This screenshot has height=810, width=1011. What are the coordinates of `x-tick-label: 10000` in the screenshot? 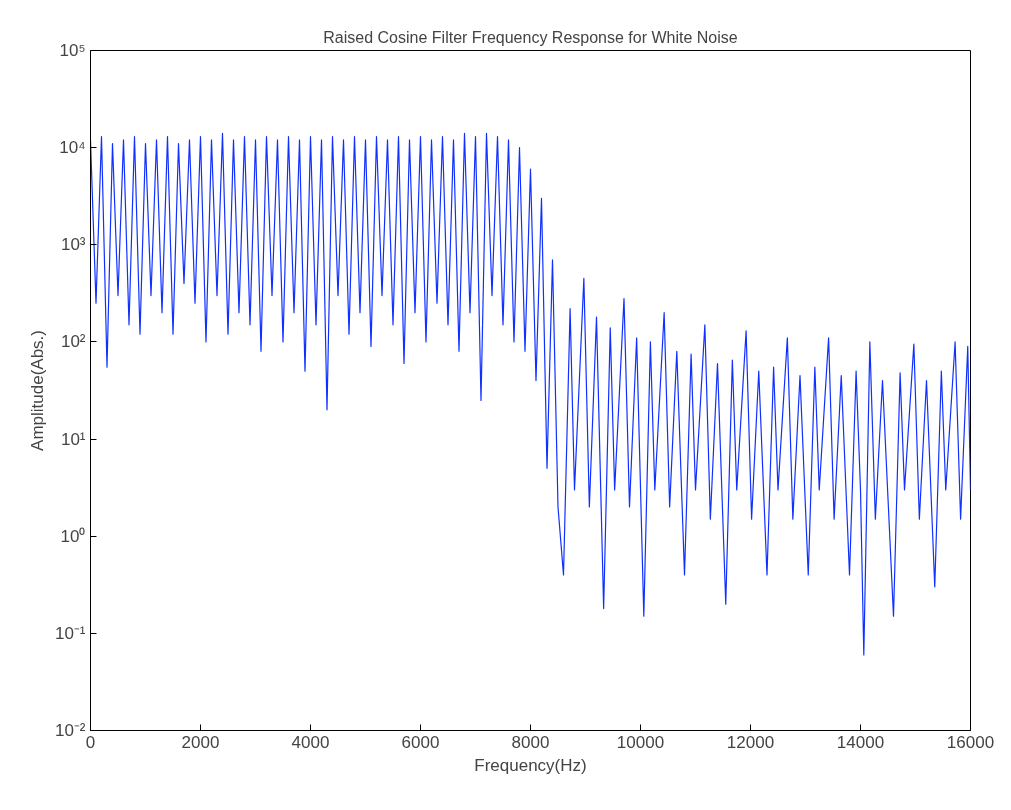 It's located at (640, 742).